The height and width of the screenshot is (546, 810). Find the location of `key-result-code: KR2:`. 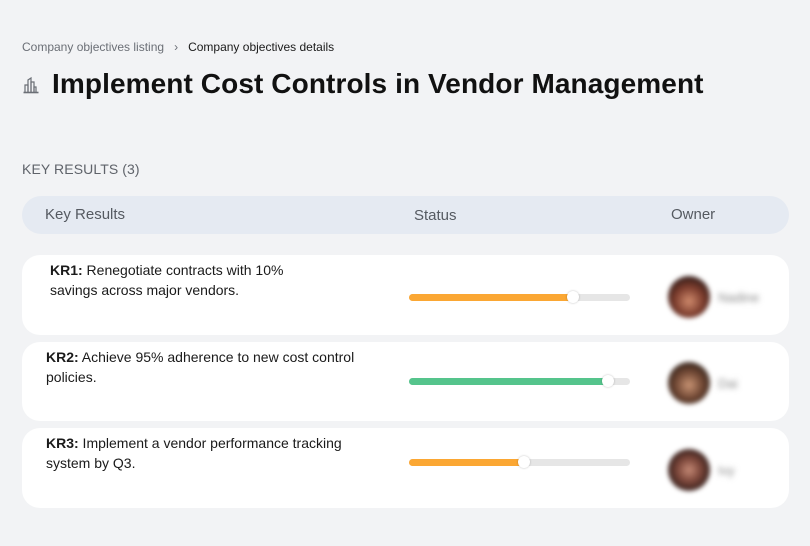

key-result-code: KR2: is located at coordinates (62, 357).